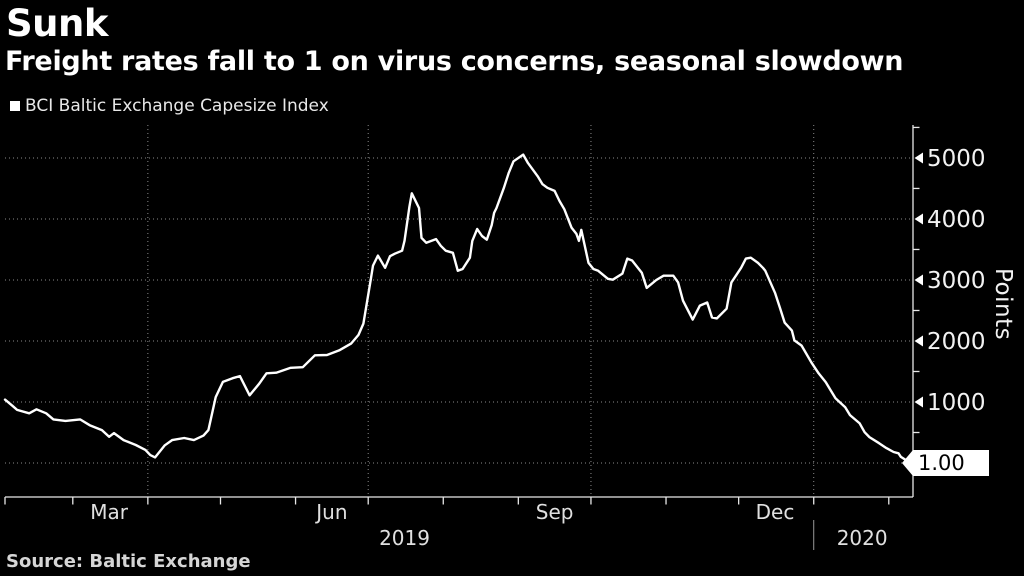  What do you see at coordinates (907, 462) in the screenshot?
I see `tag-arrow-icon` at bounding box center [907, 462].